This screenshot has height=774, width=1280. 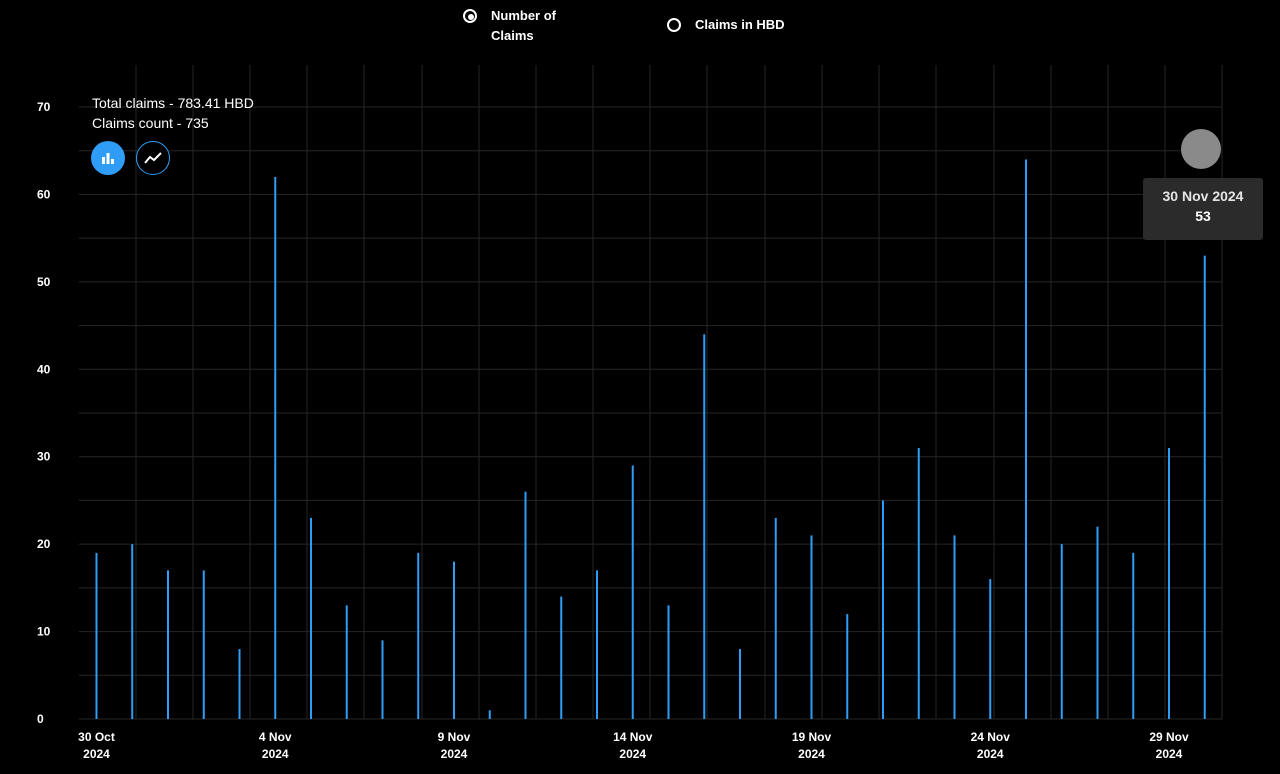 I want to click on y-tick-label: 20, so click(x=44, y=544).